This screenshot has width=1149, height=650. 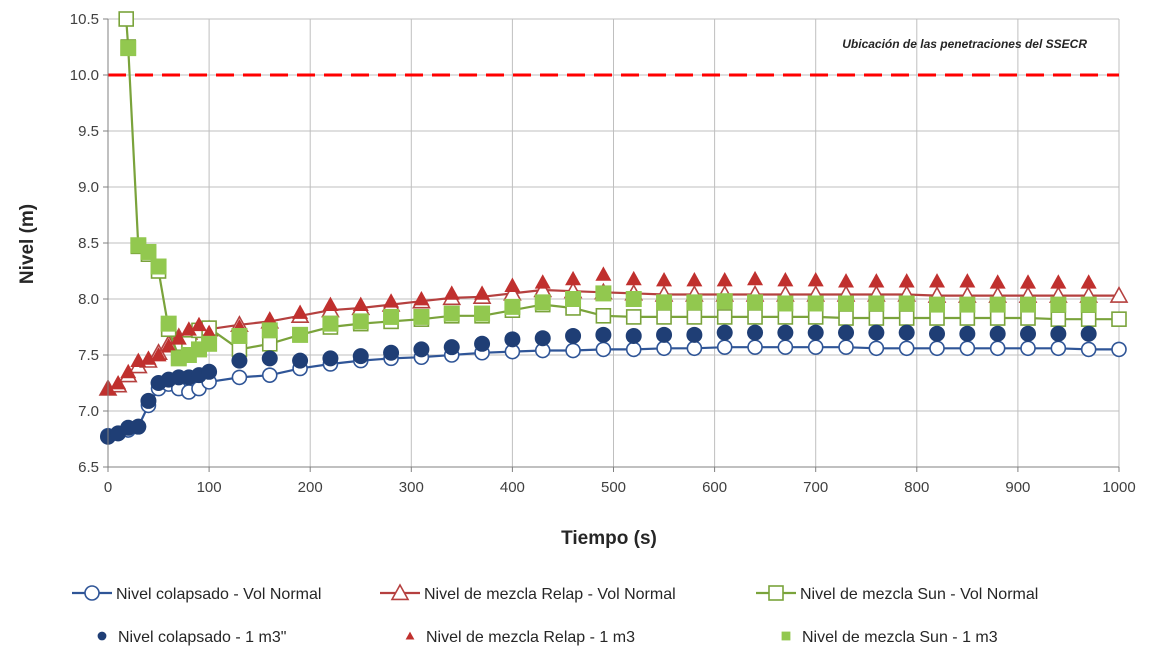 I want to click on legend-entry: Nivel de mezcla Sun - 1 m3, so click(x=889, y=637).